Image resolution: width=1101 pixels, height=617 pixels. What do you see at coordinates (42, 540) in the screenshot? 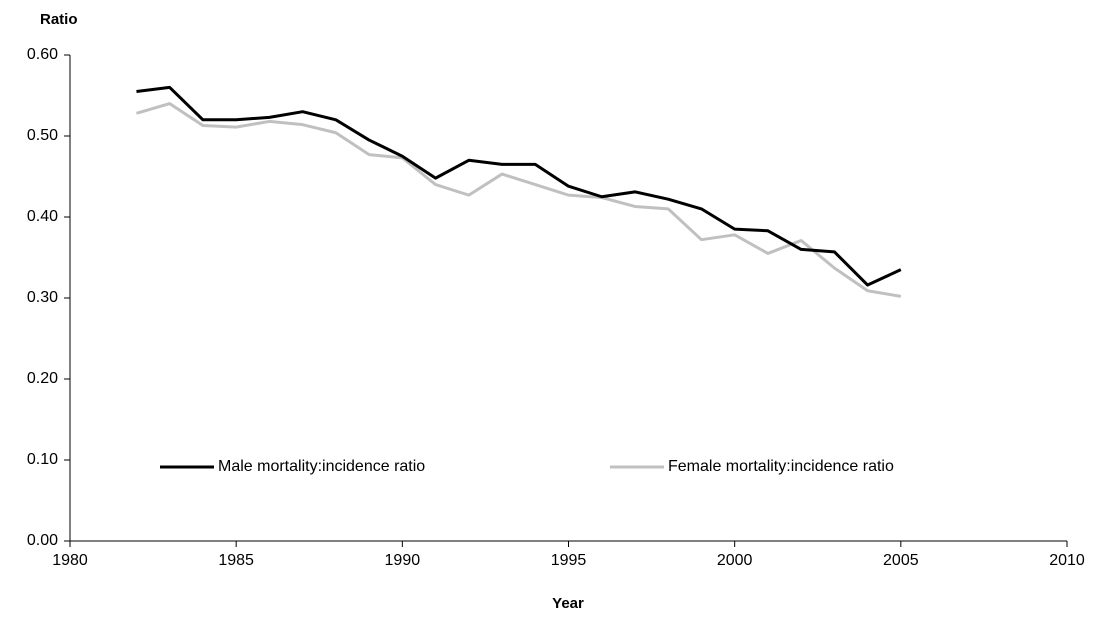
I see `y-tick-label: 0.00` at bounding box center [42, 540].